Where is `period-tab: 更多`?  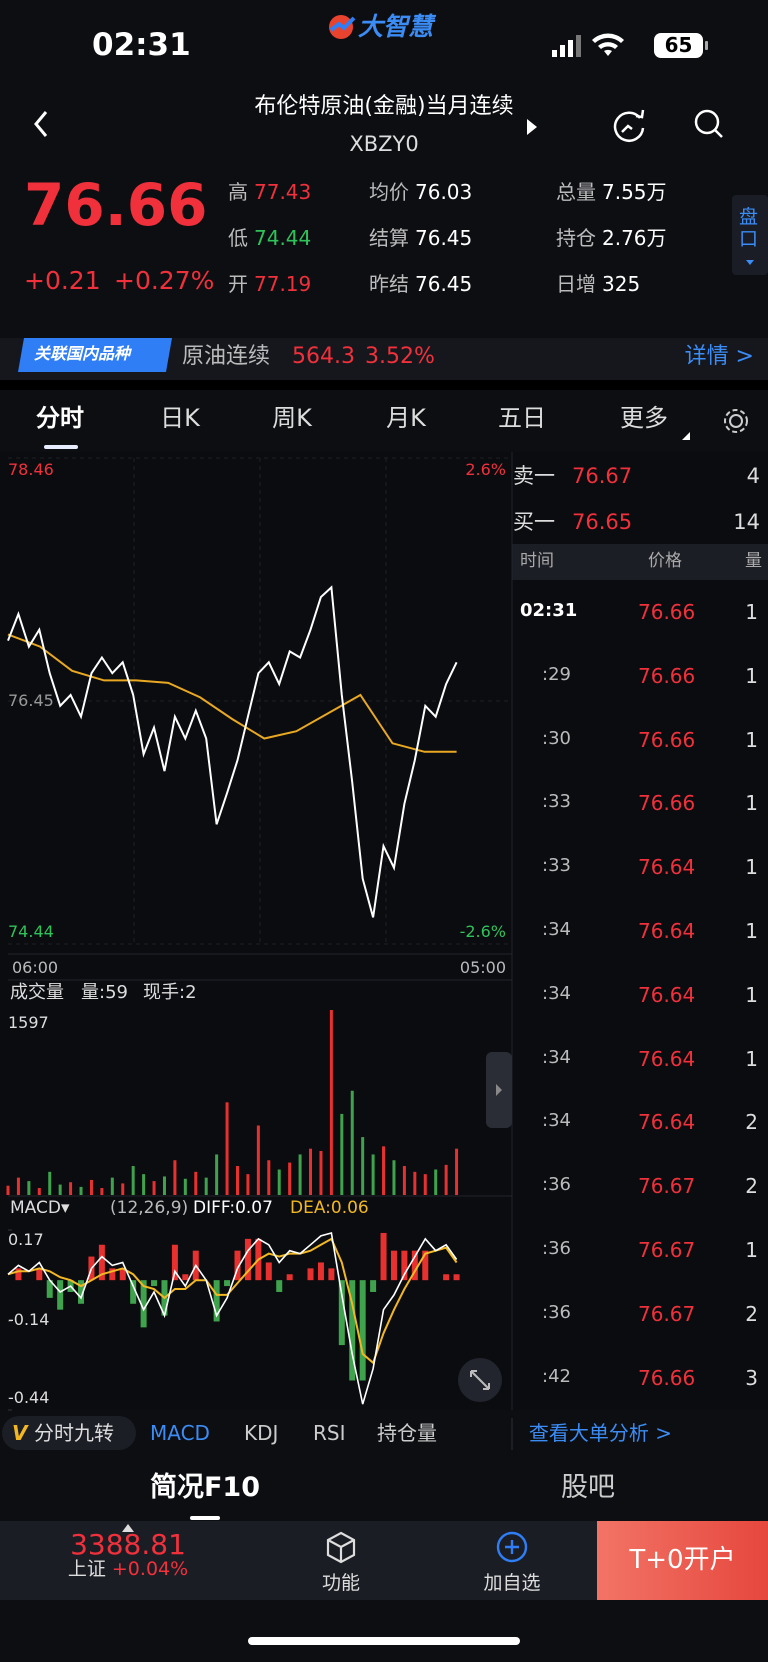 period-tab: 更多 is located at coordinates (644, 418).